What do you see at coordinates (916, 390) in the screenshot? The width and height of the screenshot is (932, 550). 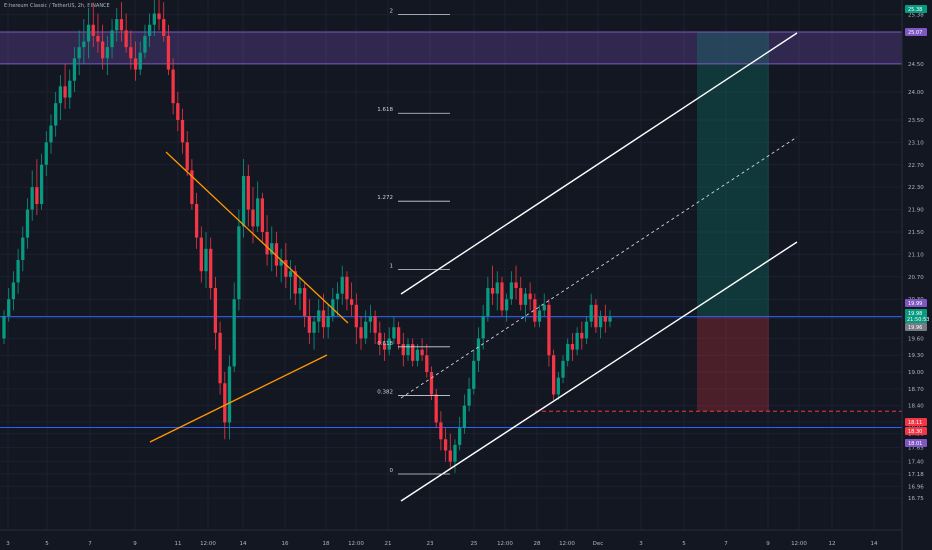 I see `y-tick-label: 18.70` at bounding box center [916, 390].